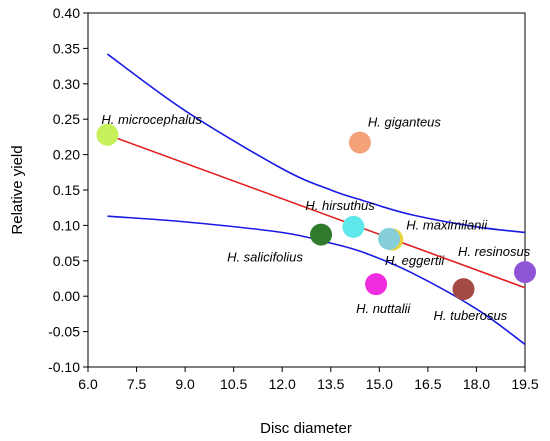  I want to click on x-tick-label: 18.0, so click(476, 384).